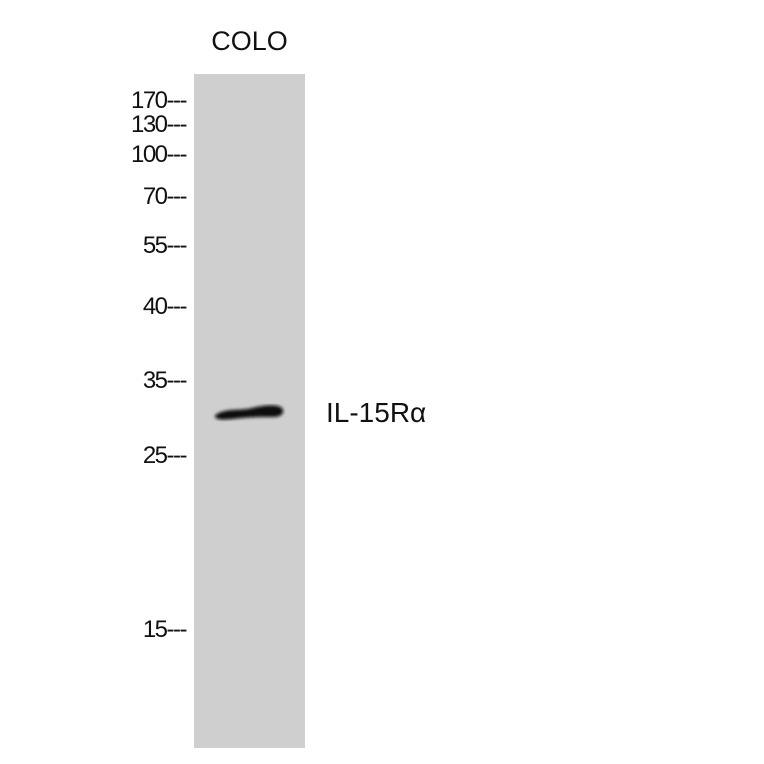 This screenshot has width=764, height=764. I want to click on protein-label: IL-15Rα, so click(376, 412).